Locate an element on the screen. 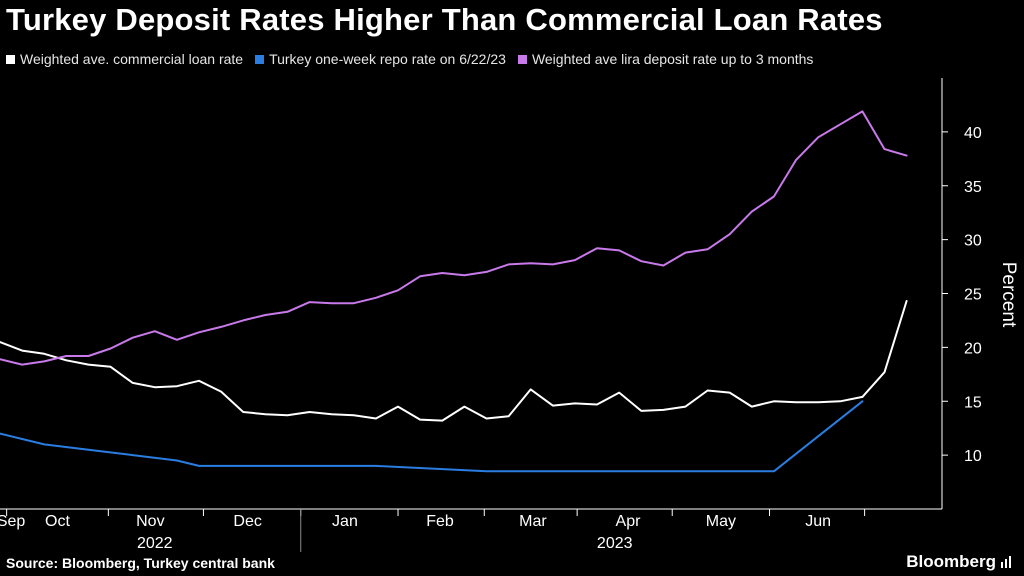 Image resolution: width=1024 pixels, height=576 pixels. repo-rate-line is located at coordinates (432, 436).